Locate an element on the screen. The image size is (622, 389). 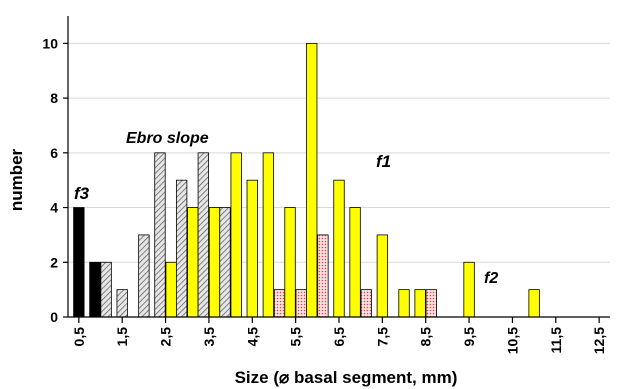
y-tick-label: 4 is located at coordinates (54, 208).